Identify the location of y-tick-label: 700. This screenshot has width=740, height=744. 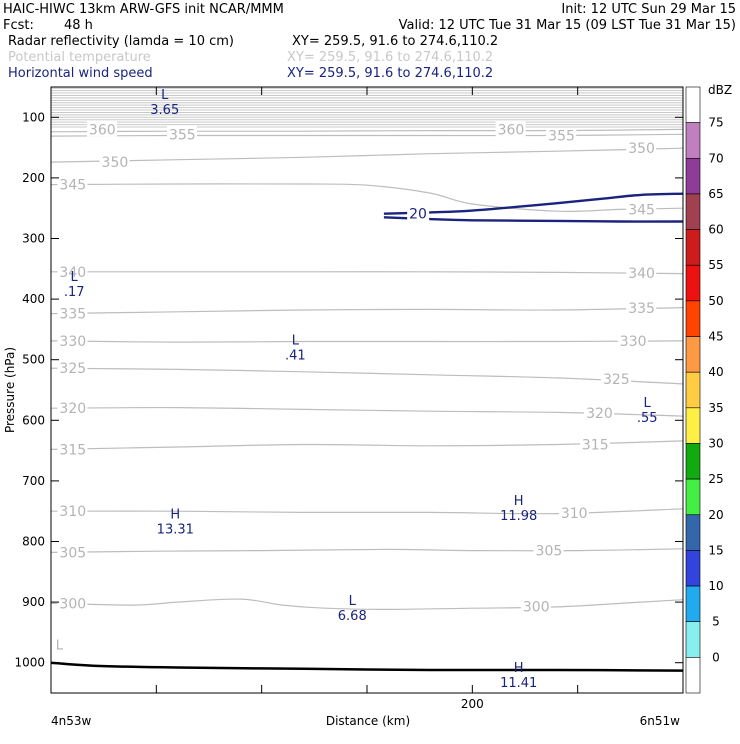
(33, 481).